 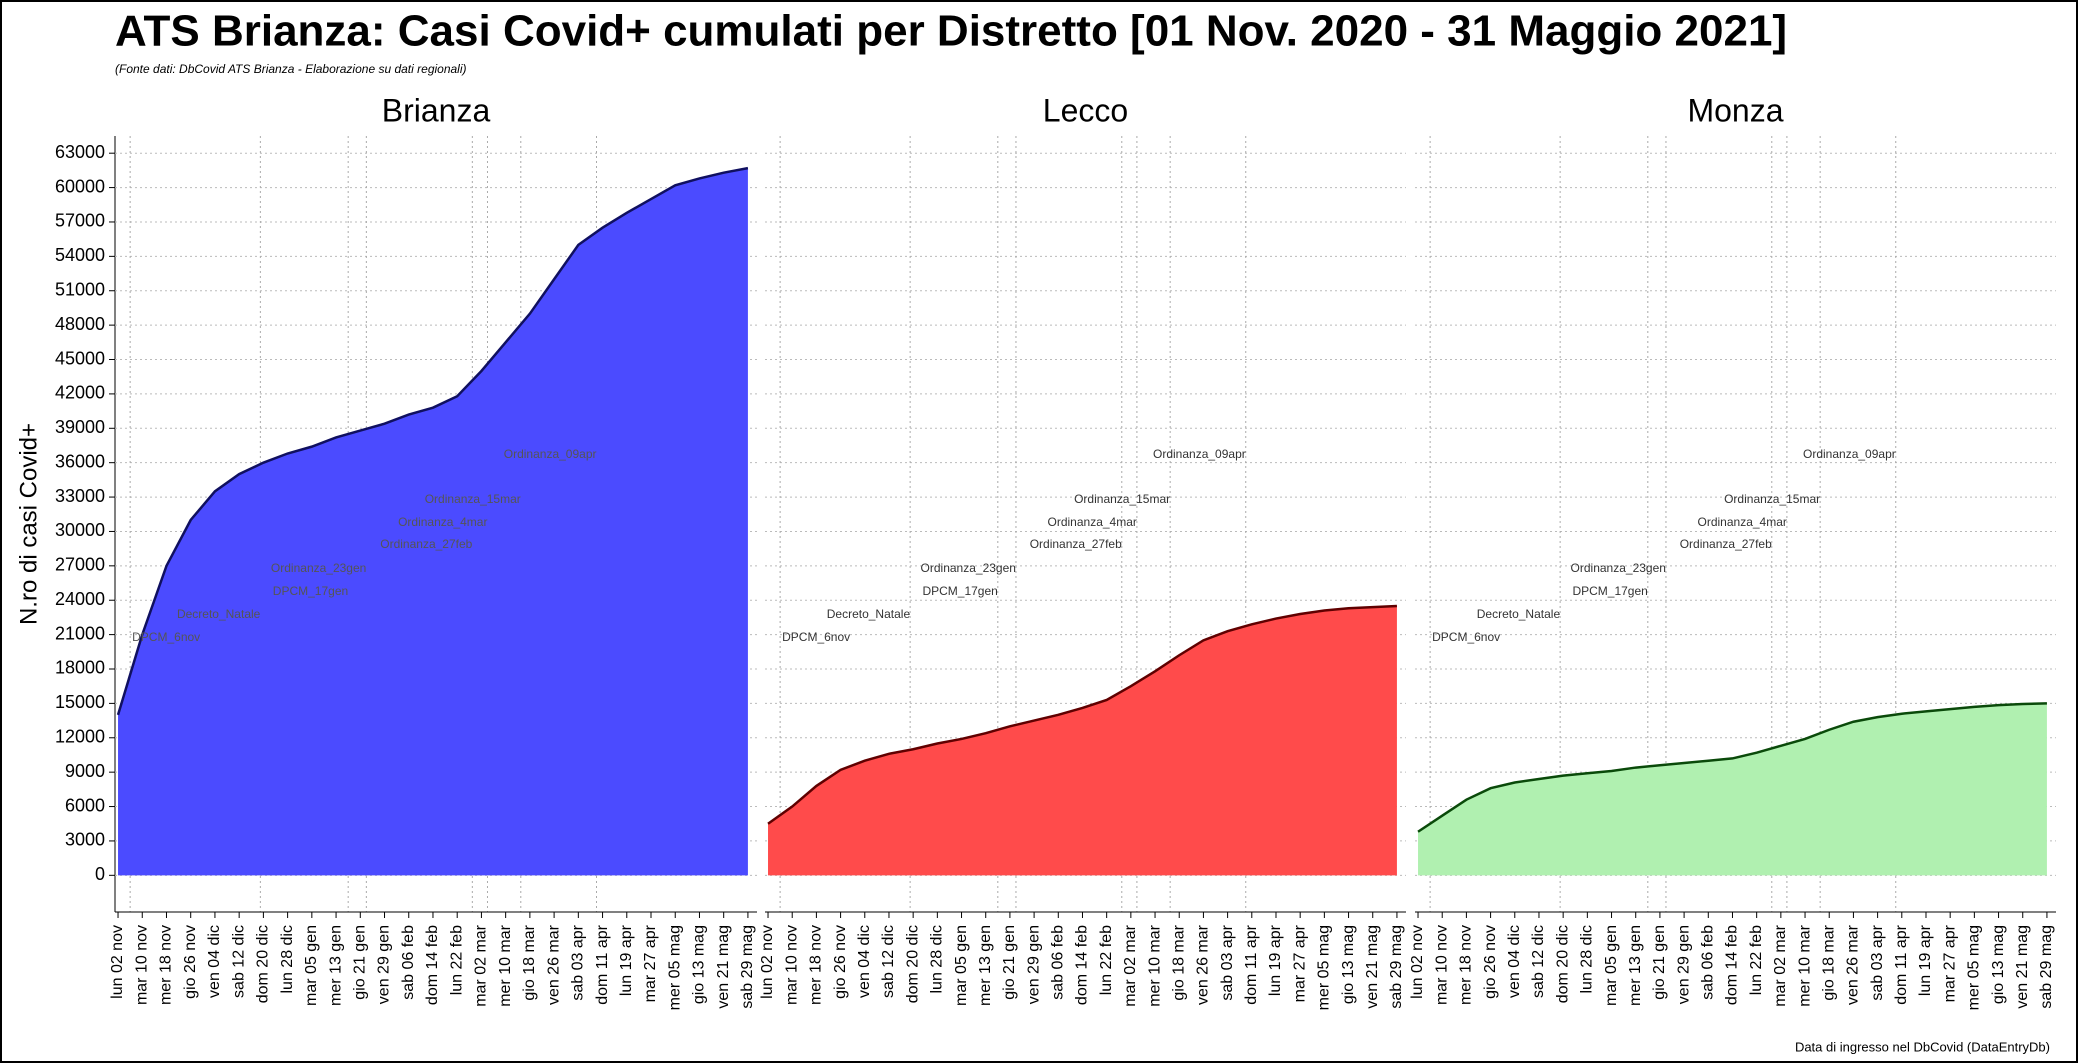 I want to click on y-tick-label: 36000, so click(x=80, y=461).